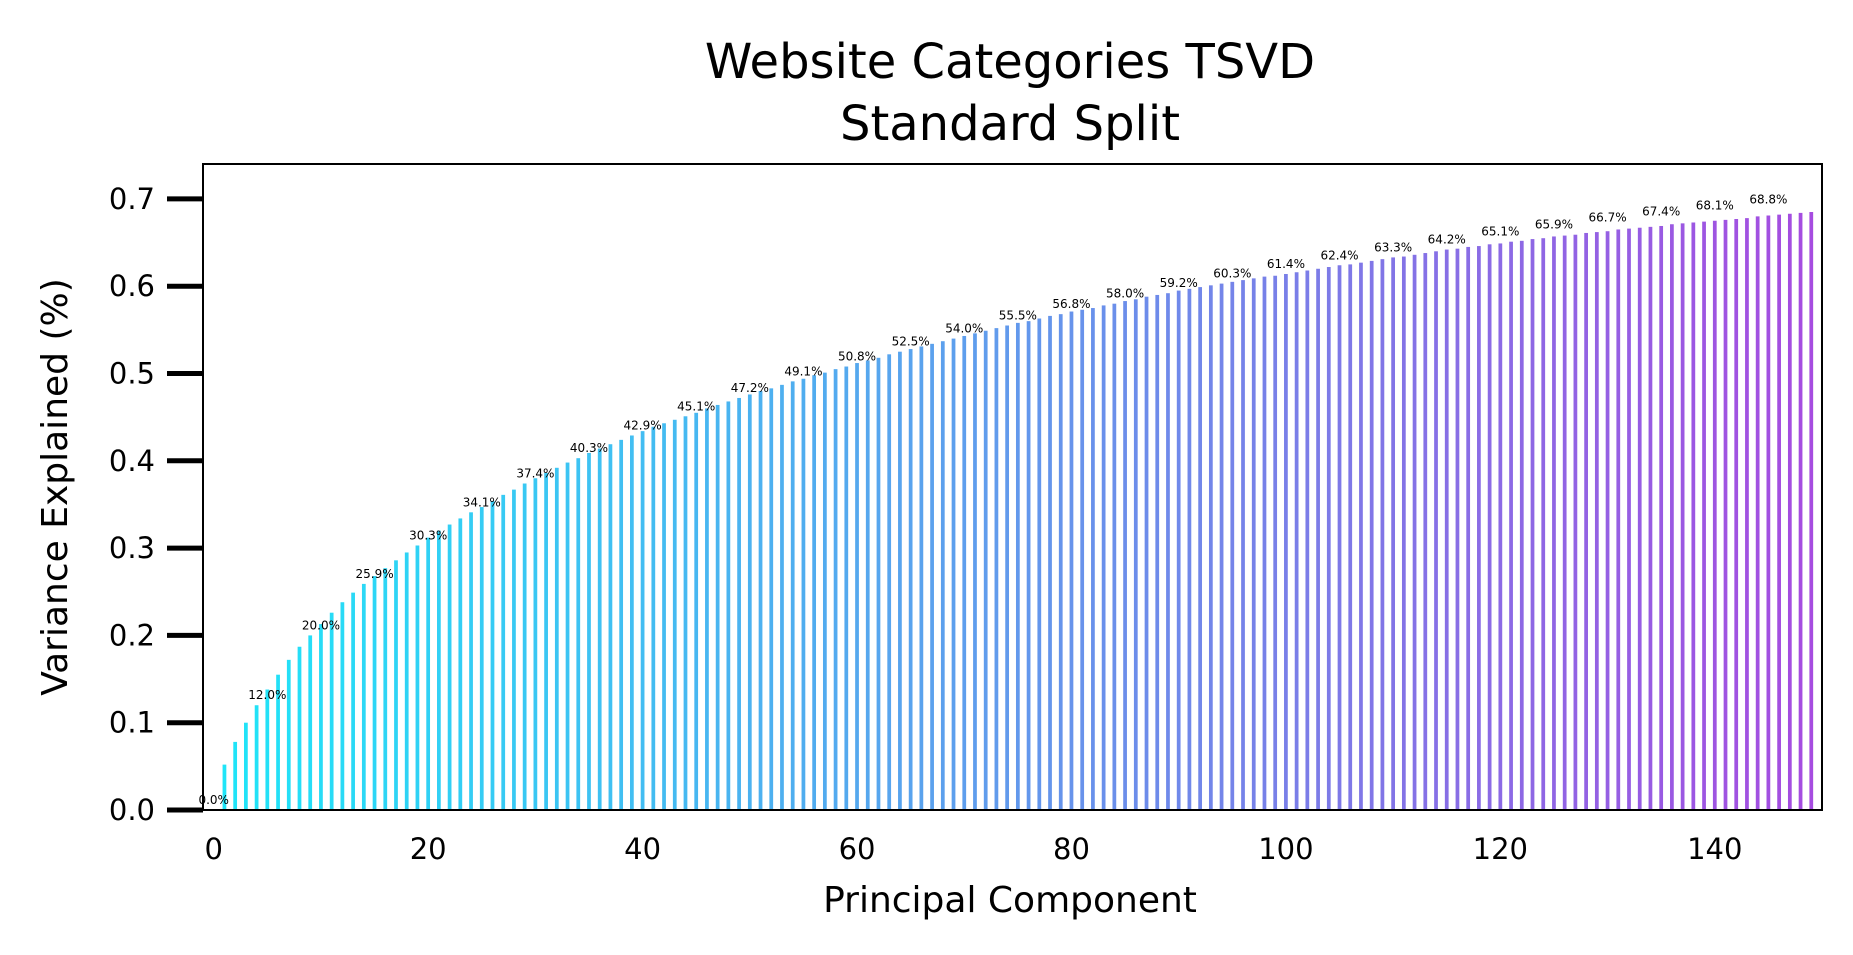 This screenshot has width=1853, height=955. I want to click on bar-data-label: 61.4%, so click(1286, 264).